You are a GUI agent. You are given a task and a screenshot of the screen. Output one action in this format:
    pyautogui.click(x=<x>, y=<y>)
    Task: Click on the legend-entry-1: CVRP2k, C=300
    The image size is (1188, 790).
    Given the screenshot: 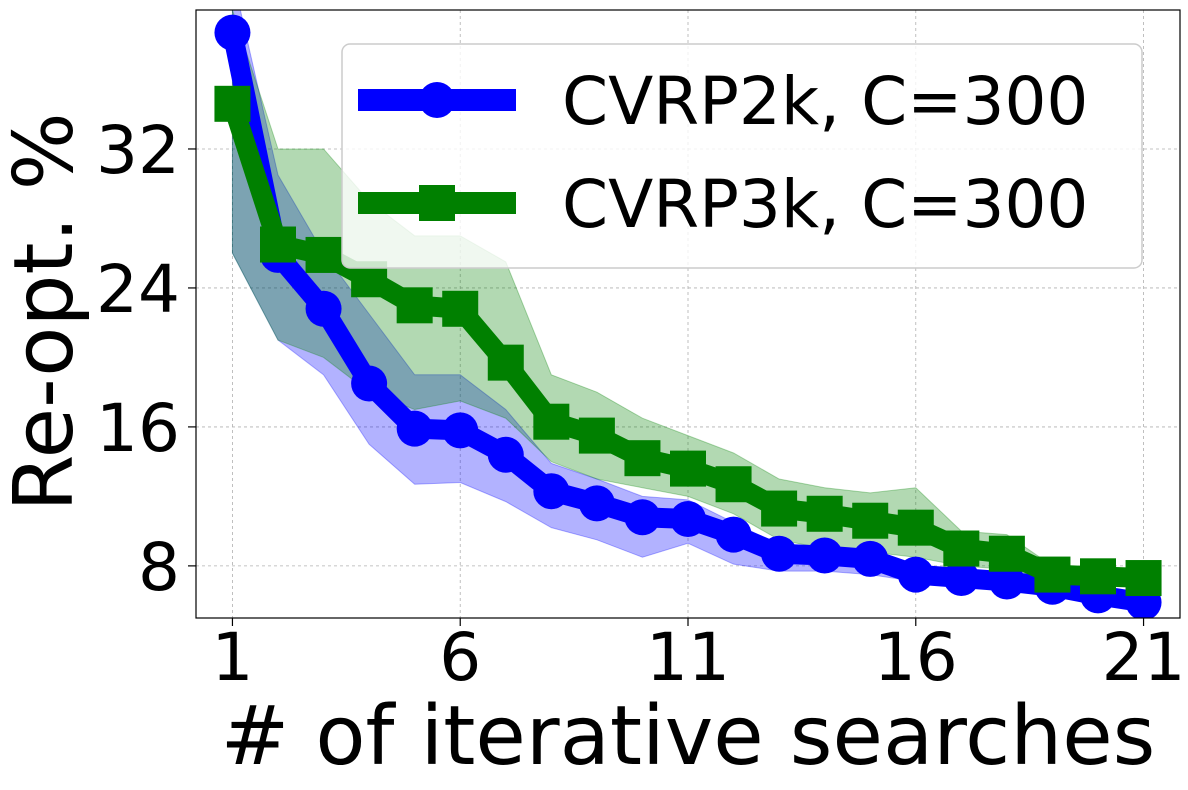 What is the action you would take?
    pyautogui.click(x=723, y=101)
    